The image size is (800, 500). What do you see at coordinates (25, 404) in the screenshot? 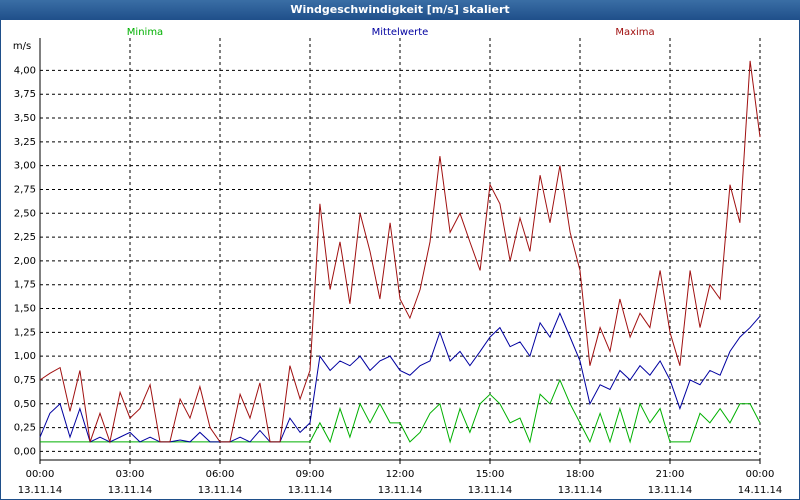
I see `y-tick-label: 0,50` at bounding box center [25, 404].